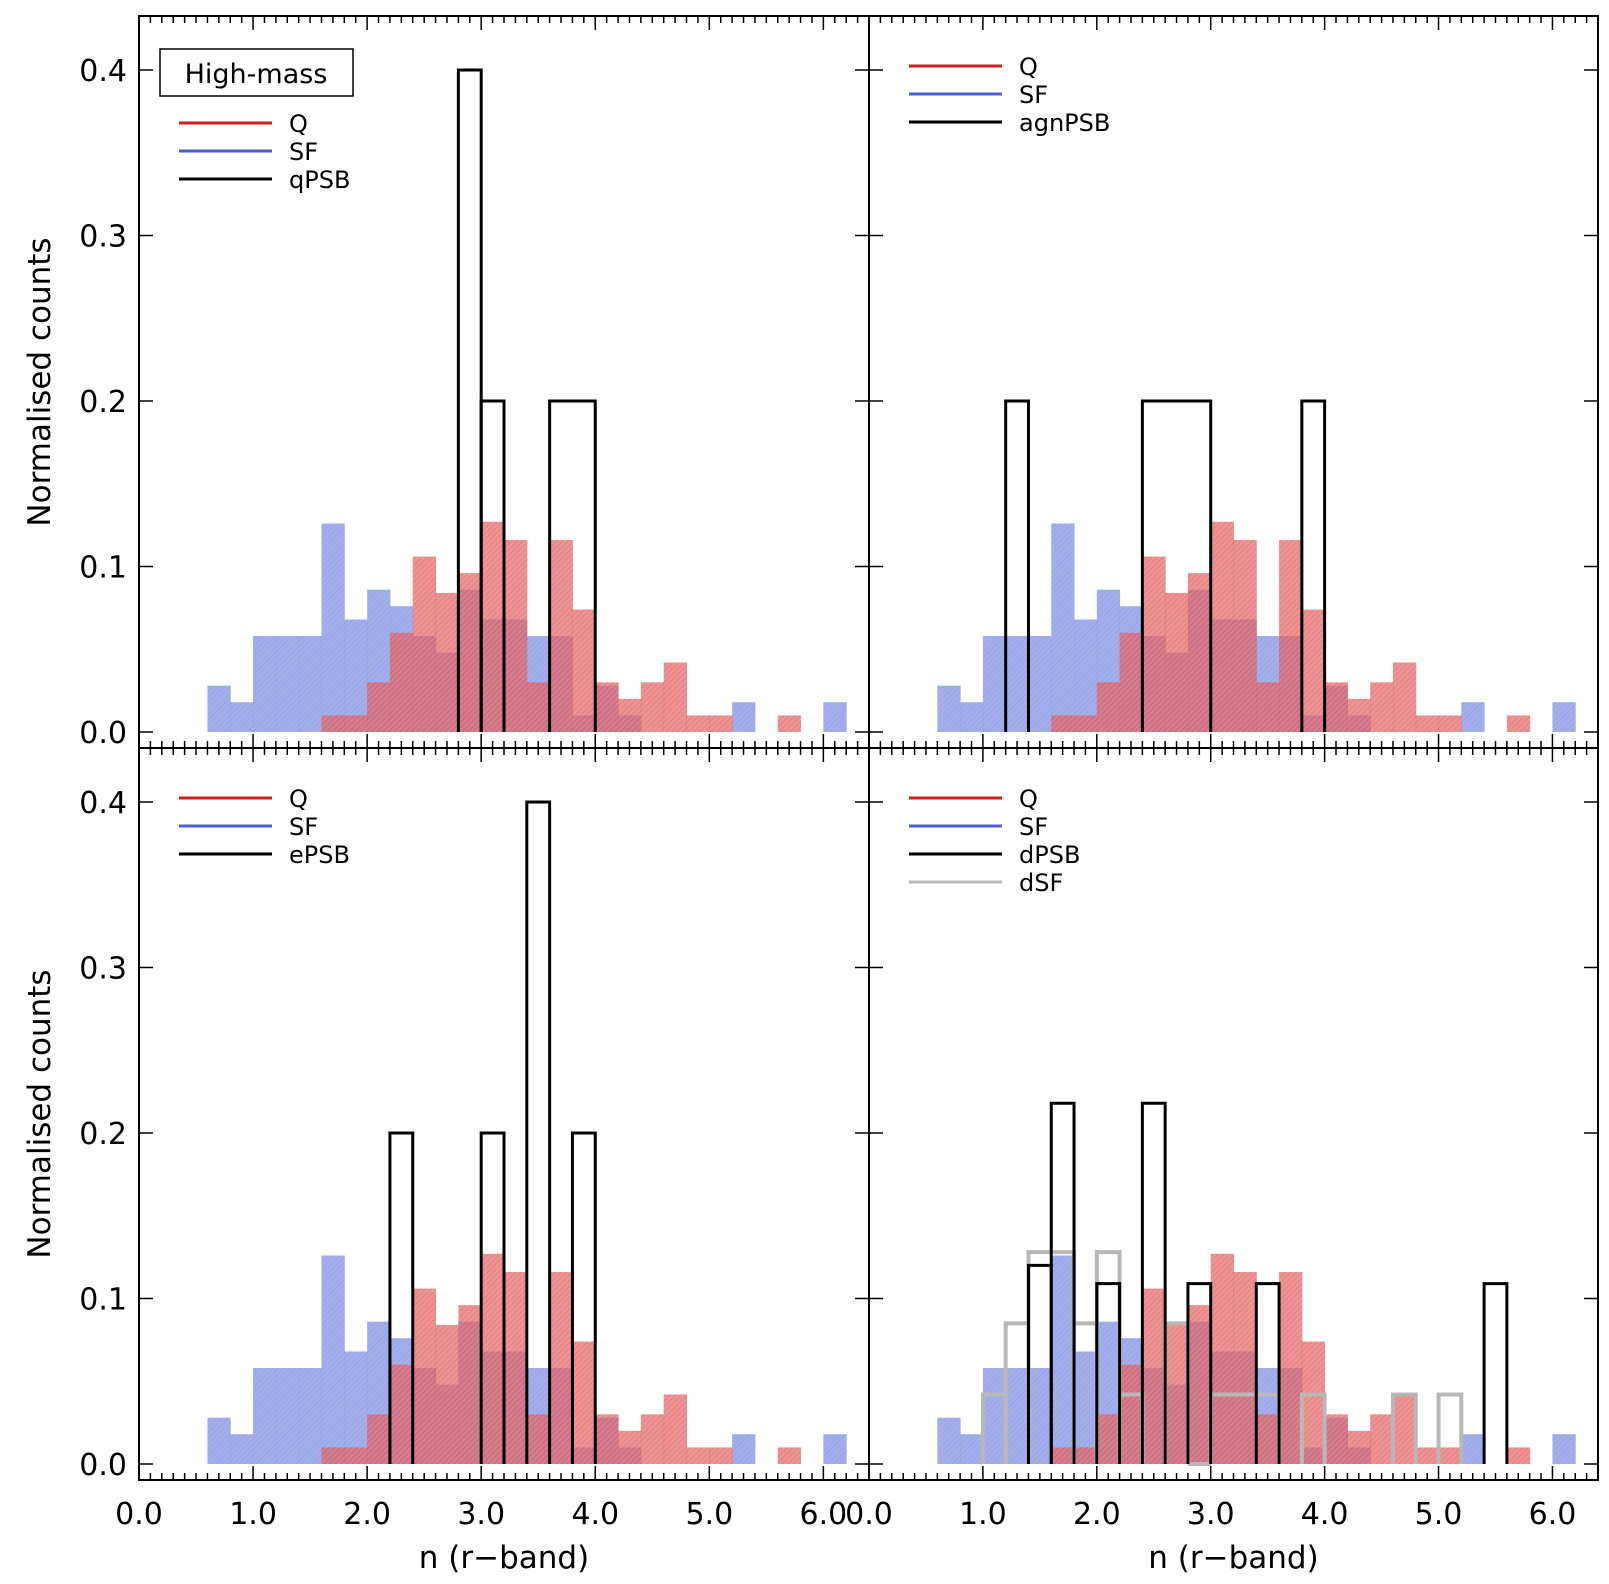  I want to click on x-tick-label: 2.0, so click(367, 1514).